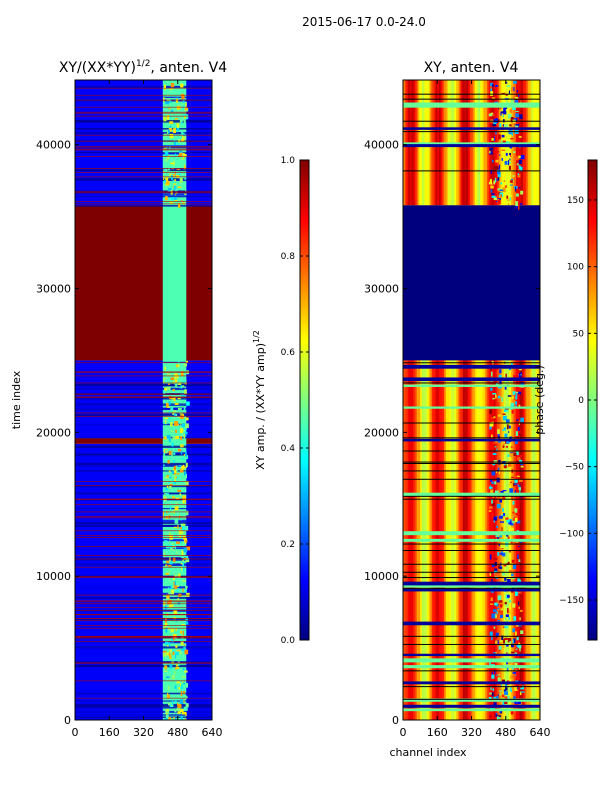 Image resolution: width=600 pixels, height=800 pixels. Describe the element at coordinates (381, 576) in the screenshot. I see `y-tick-label: 10000` at that location.